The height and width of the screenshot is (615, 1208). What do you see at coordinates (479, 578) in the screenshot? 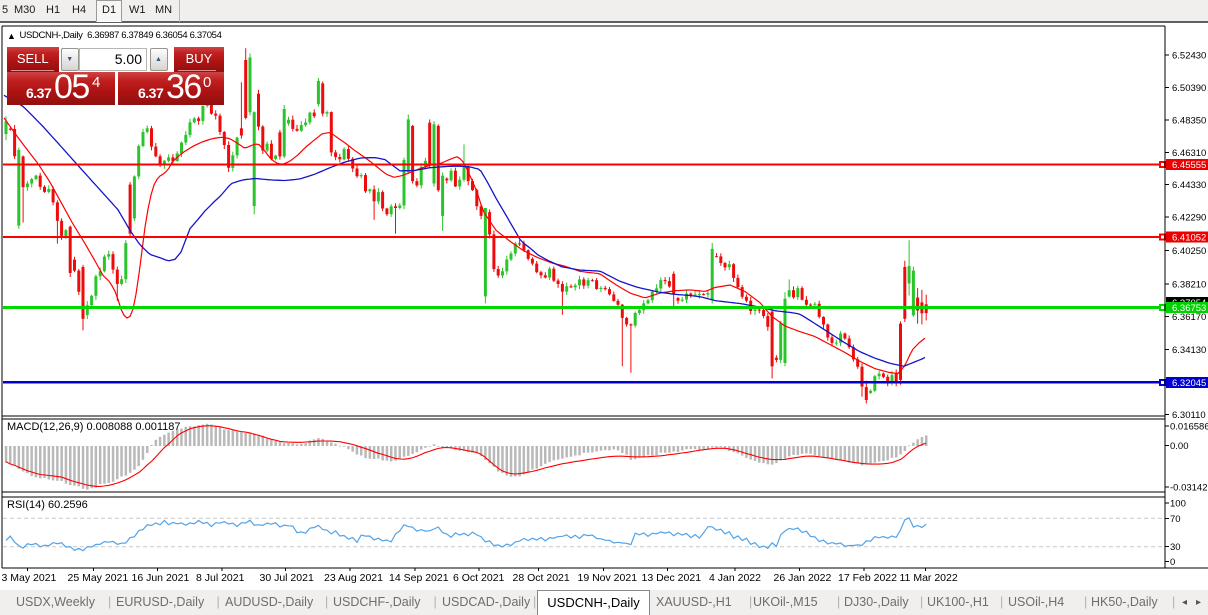
I see `svg-text: 6 Oct 2021` at bounding box center [479, 578].